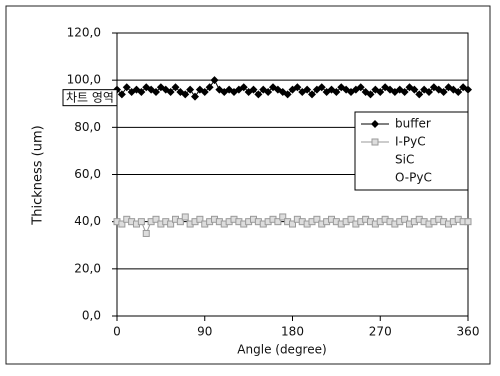  What do you see at coordinates (468, 332) in the screenshot?
I see `x-tick-label: 360` at bounding box center [468, 332].